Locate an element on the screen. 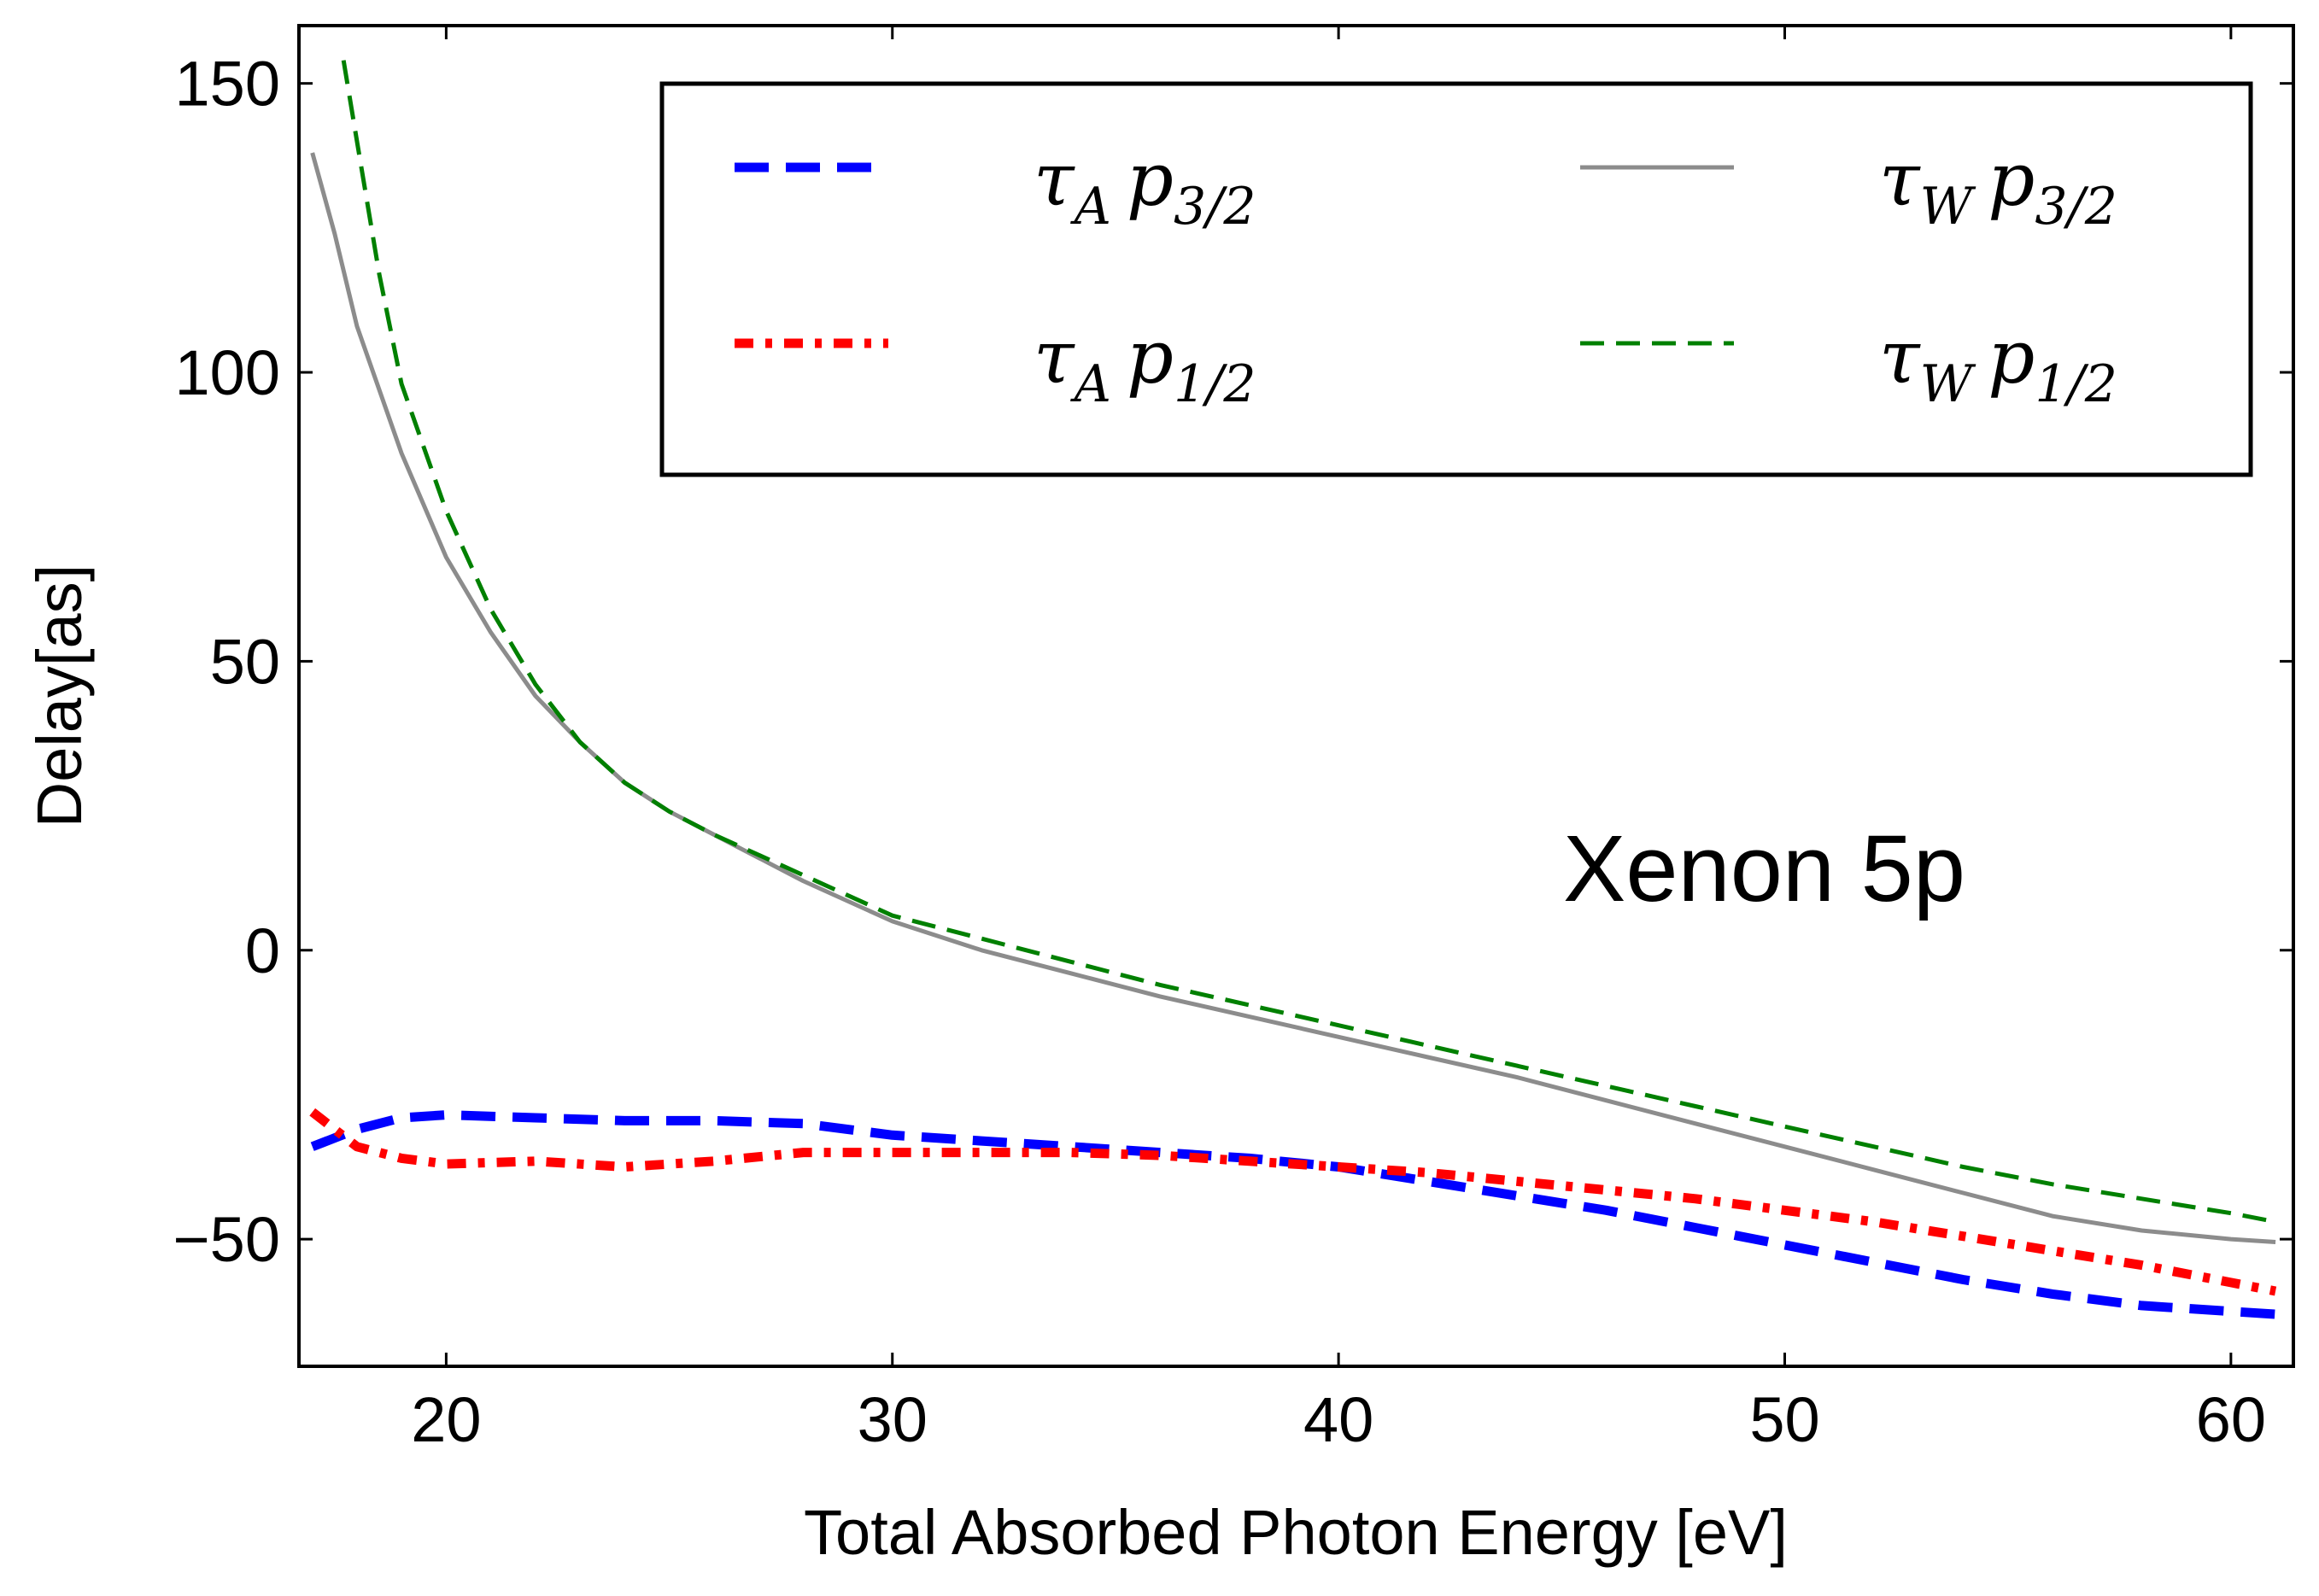  legend-label: τW p3/2 is located at coordinates (1998, 187).